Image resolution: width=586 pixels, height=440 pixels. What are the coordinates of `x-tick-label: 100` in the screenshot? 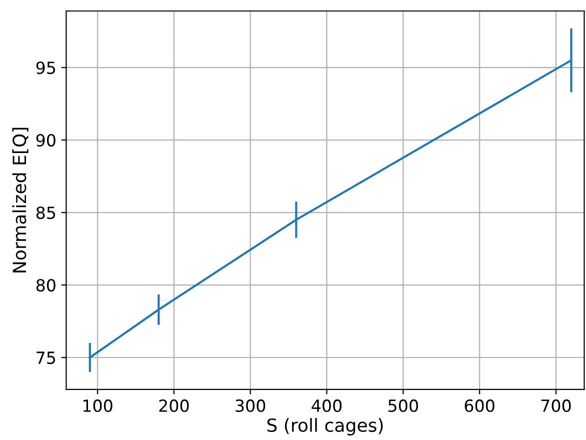 It's located at (97, 405).